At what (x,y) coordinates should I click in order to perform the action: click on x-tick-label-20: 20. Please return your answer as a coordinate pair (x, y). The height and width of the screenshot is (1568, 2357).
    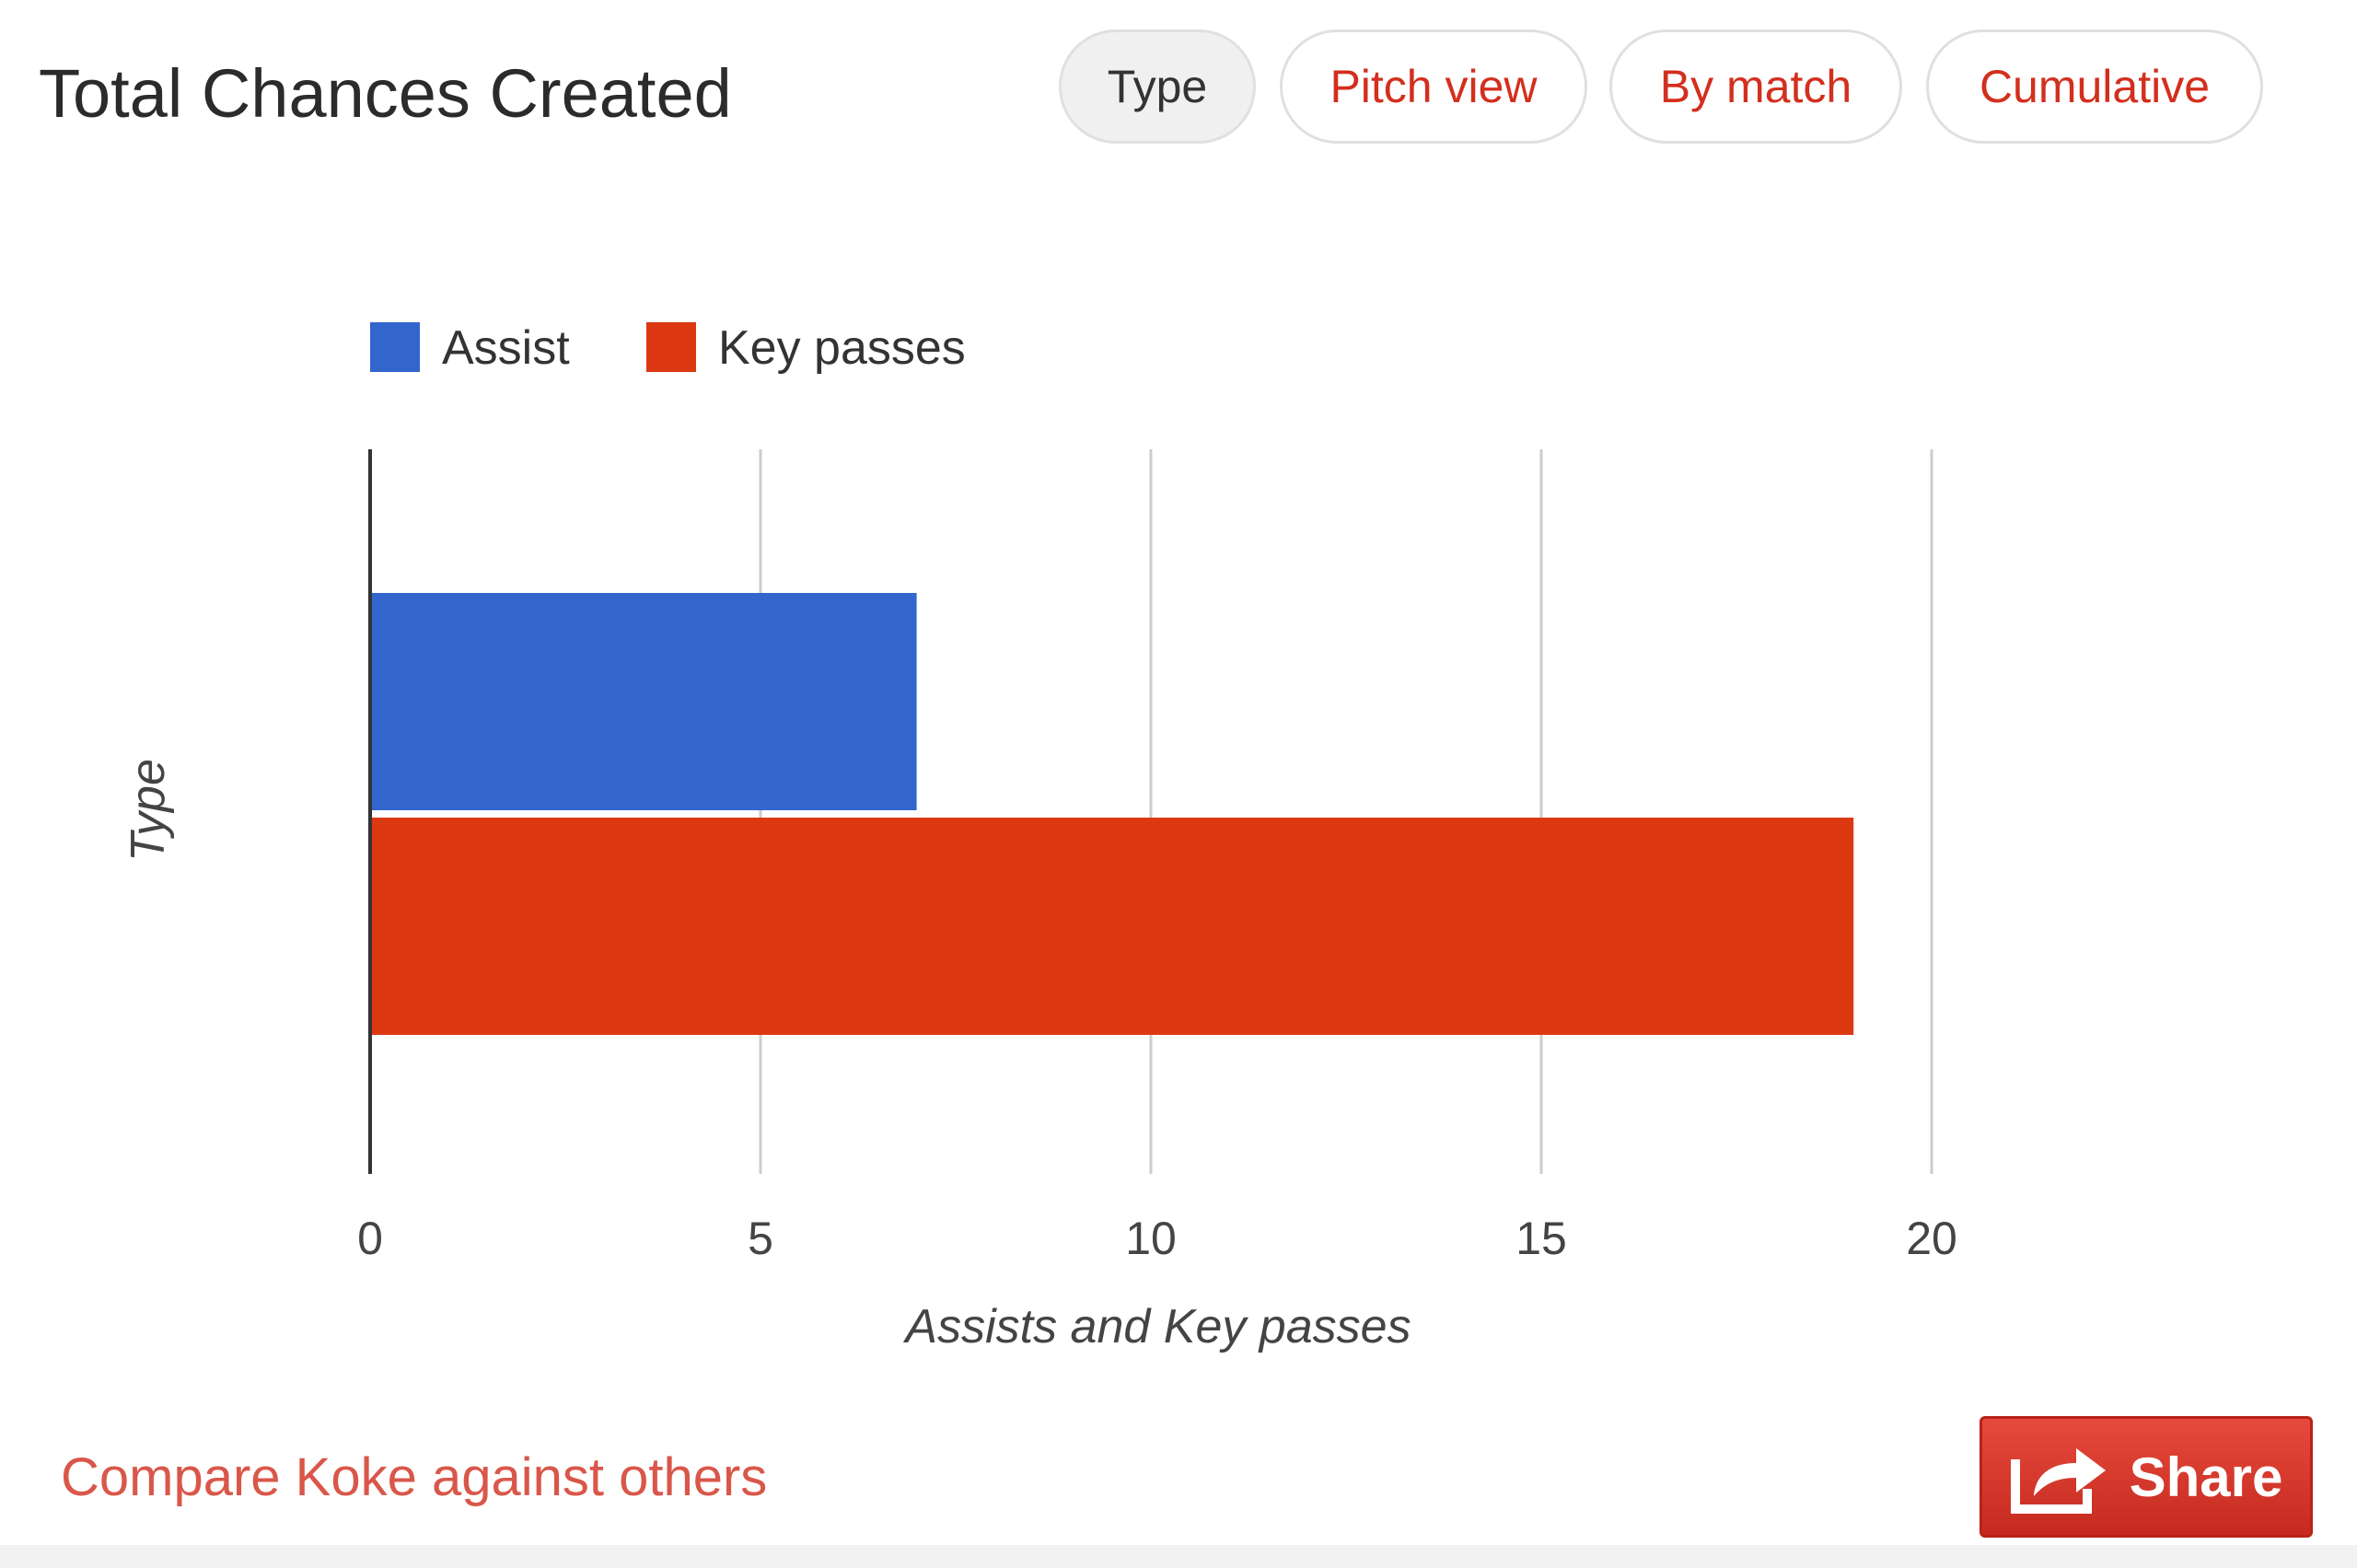
    Looking at the image, I should click on (1931, 1238).